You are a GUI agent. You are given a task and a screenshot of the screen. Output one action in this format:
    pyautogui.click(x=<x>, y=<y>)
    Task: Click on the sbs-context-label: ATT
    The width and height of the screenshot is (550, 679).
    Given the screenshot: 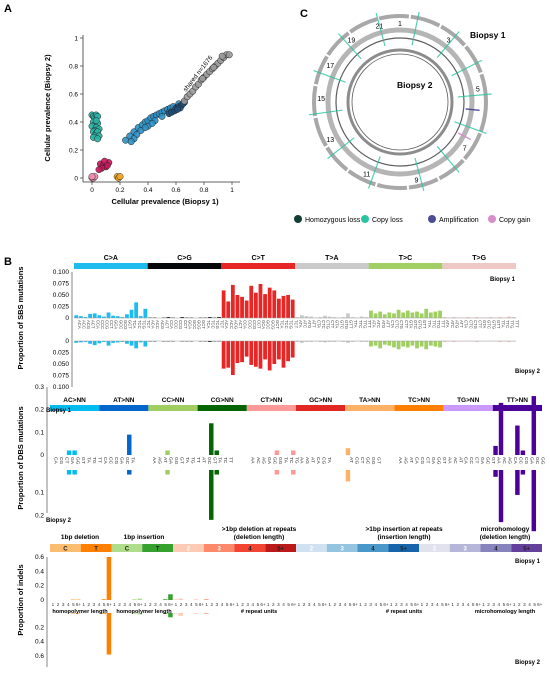 What is the action you would take?
    pyautogui.click(x=461, y=324)
    